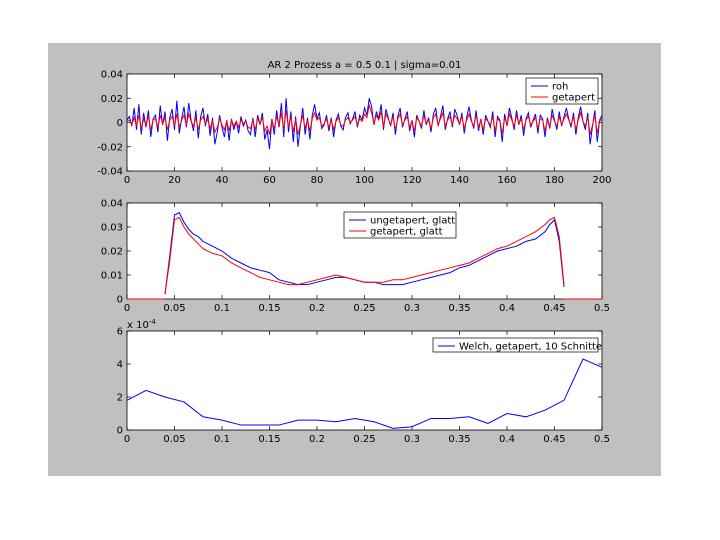  I want to click on x-tick-label: 200, so click(601, 180).